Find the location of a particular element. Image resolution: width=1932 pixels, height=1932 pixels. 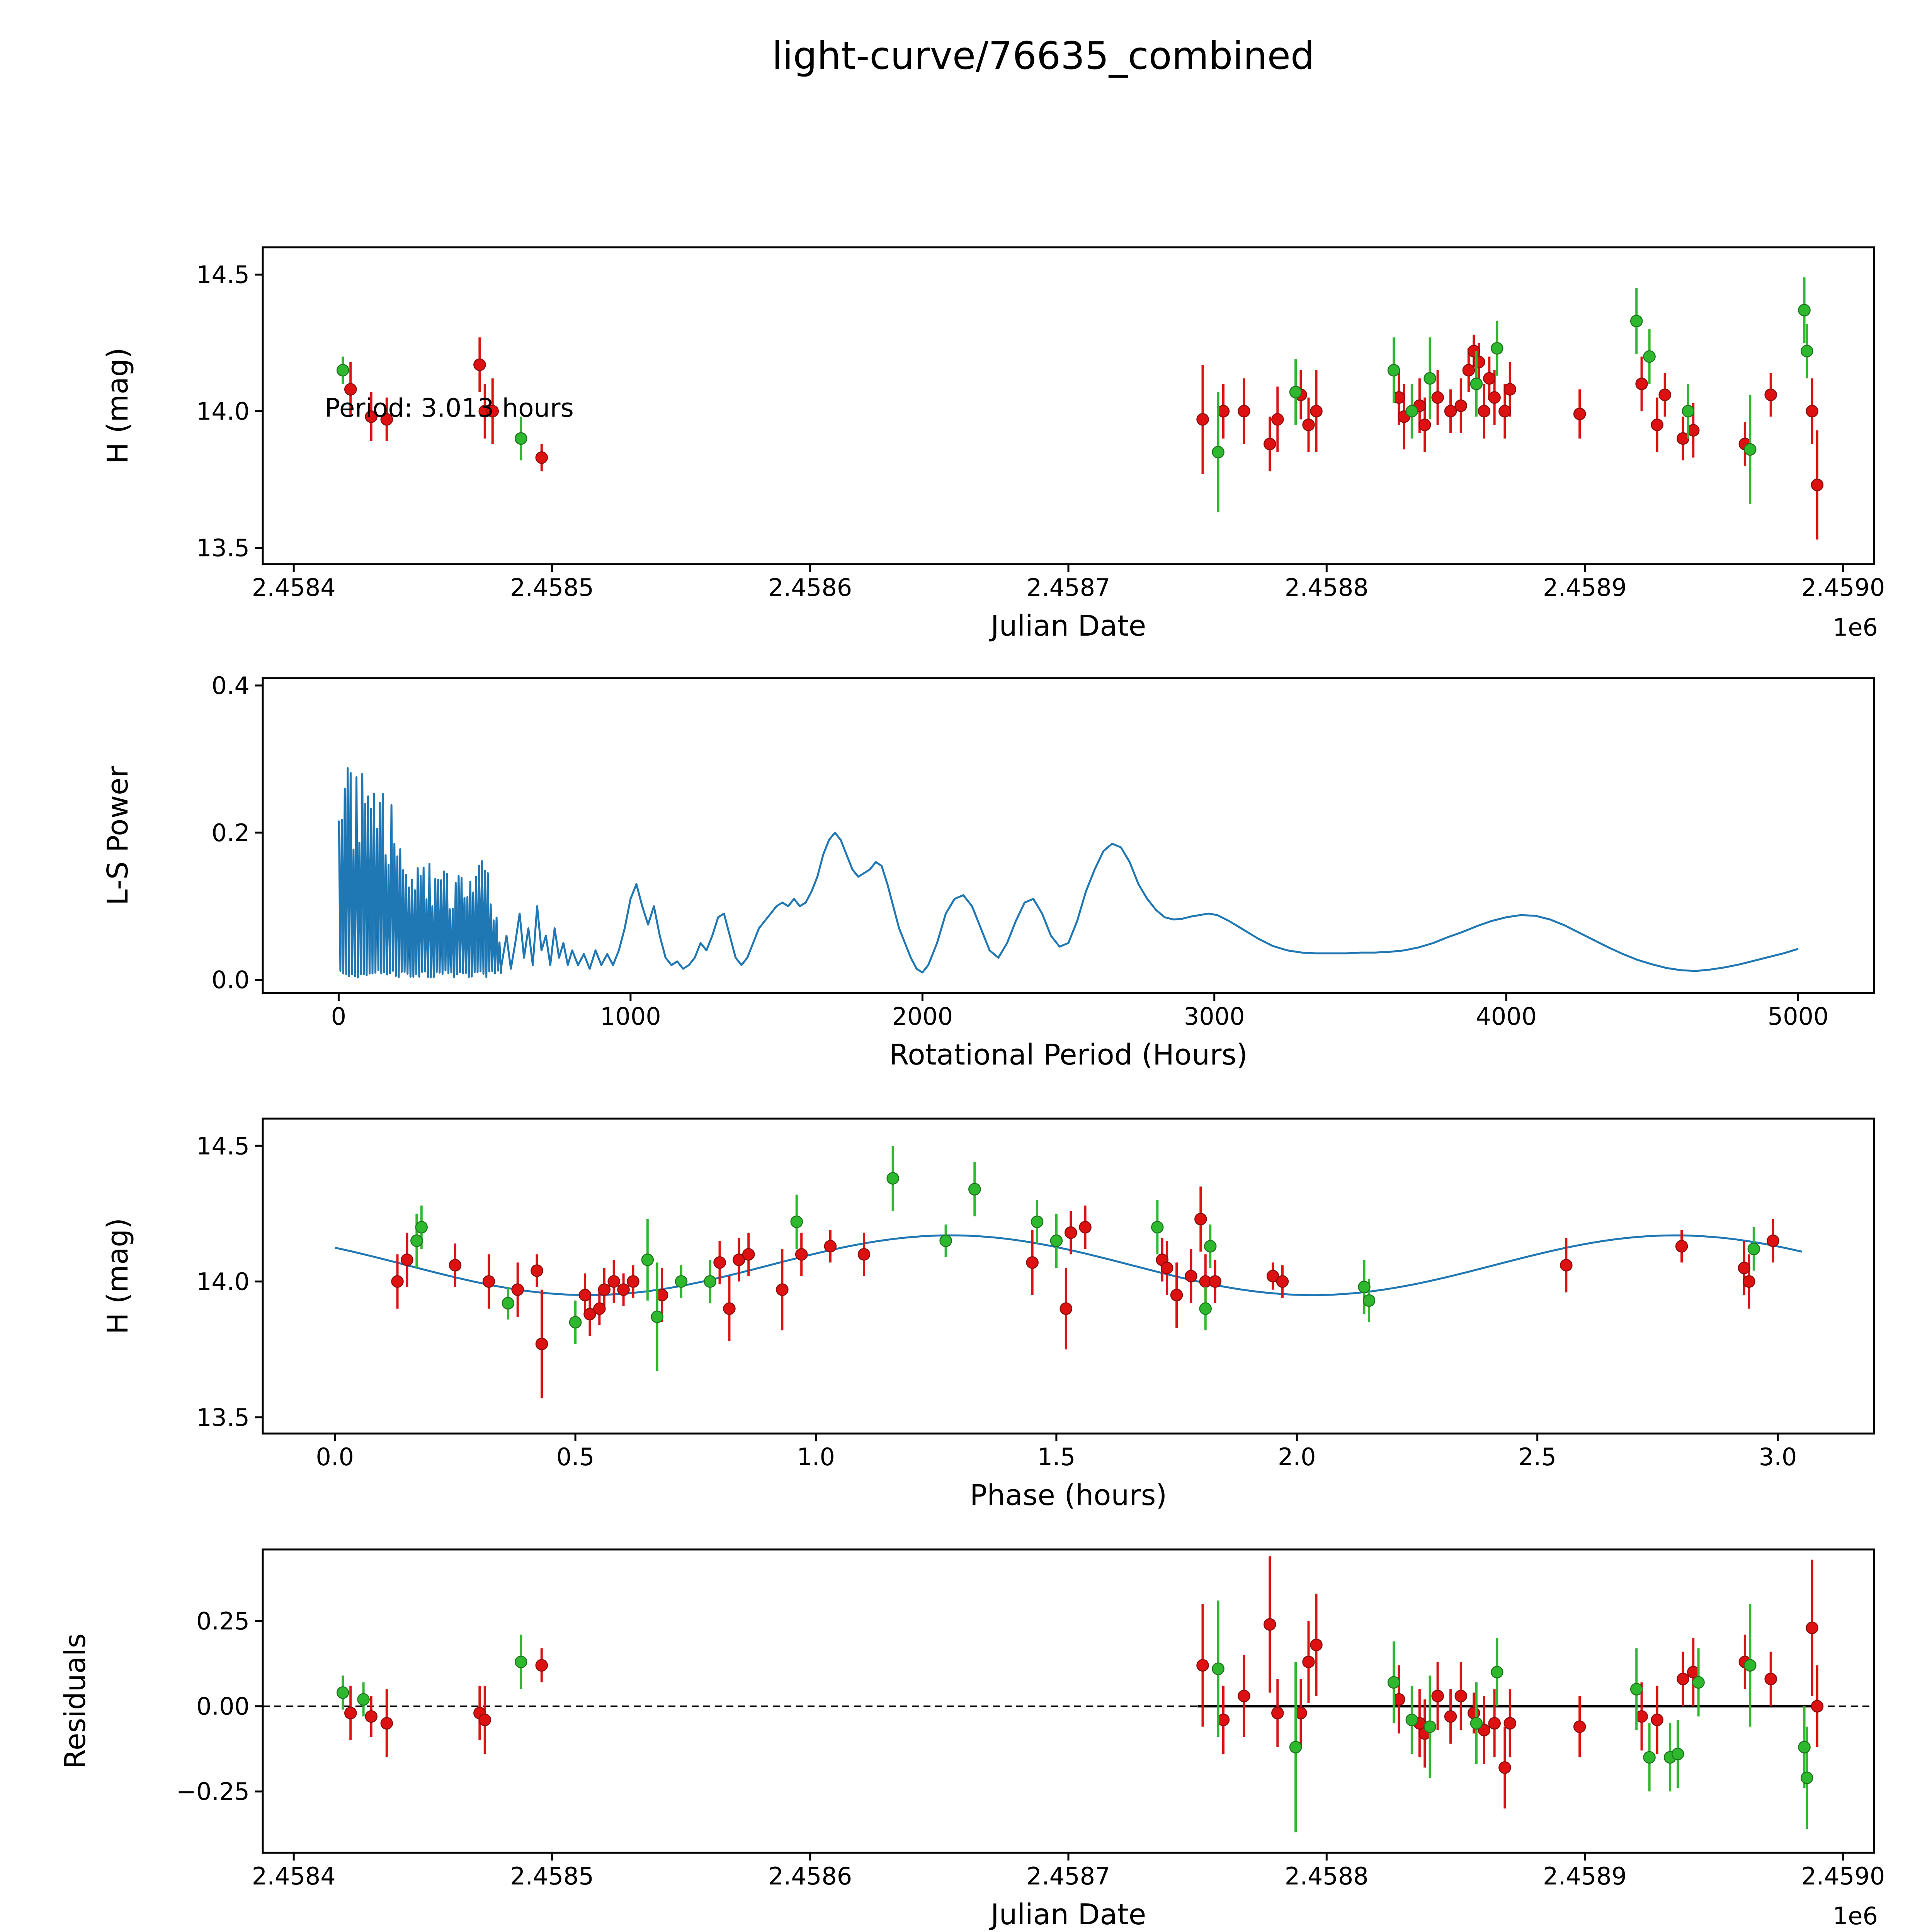

y-tick-label: 0.00 is located at coordinates (223, 1707).